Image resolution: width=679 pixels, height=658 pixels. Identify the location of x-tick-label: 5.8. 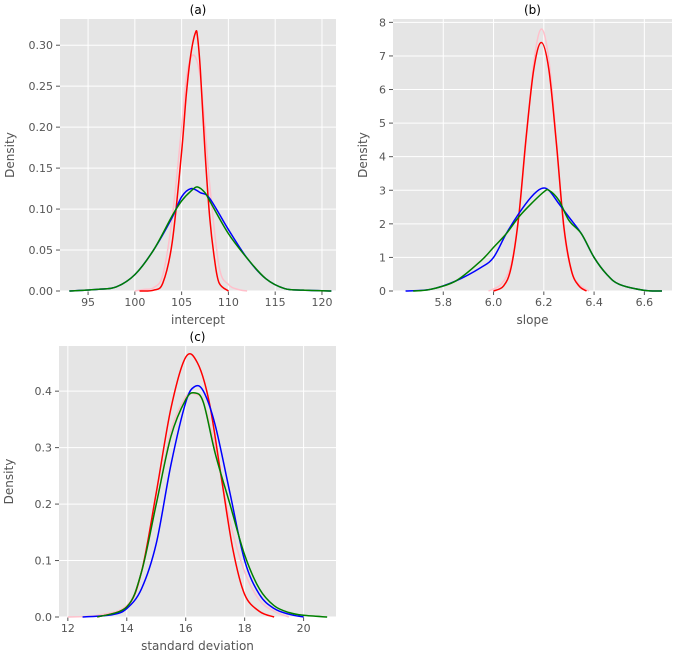
(444, 302).